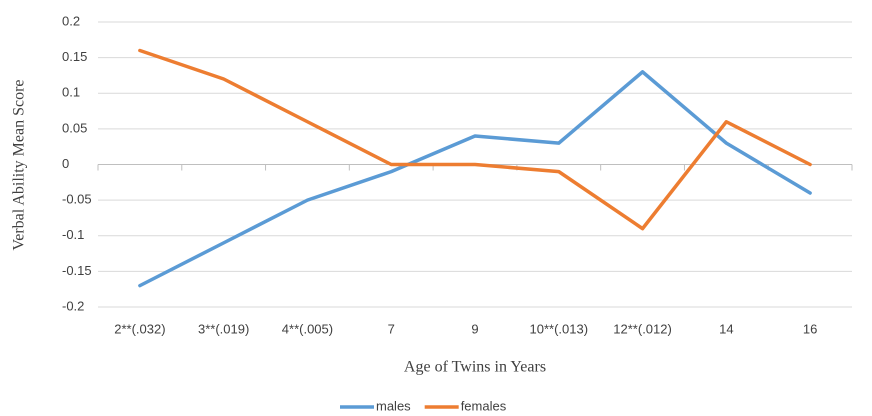  I want to click on y-tick-label: -0.15, so click(77, 270).